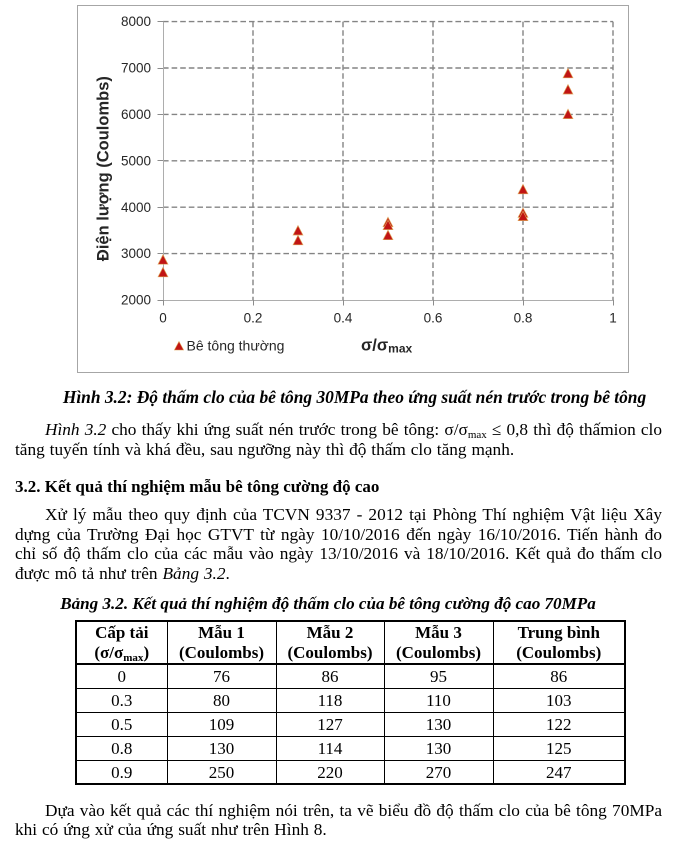  What do you see at coordinates (433, 318) in the screenshot?
I see `svg-text: 0.6` at bounding box center [433, 318].